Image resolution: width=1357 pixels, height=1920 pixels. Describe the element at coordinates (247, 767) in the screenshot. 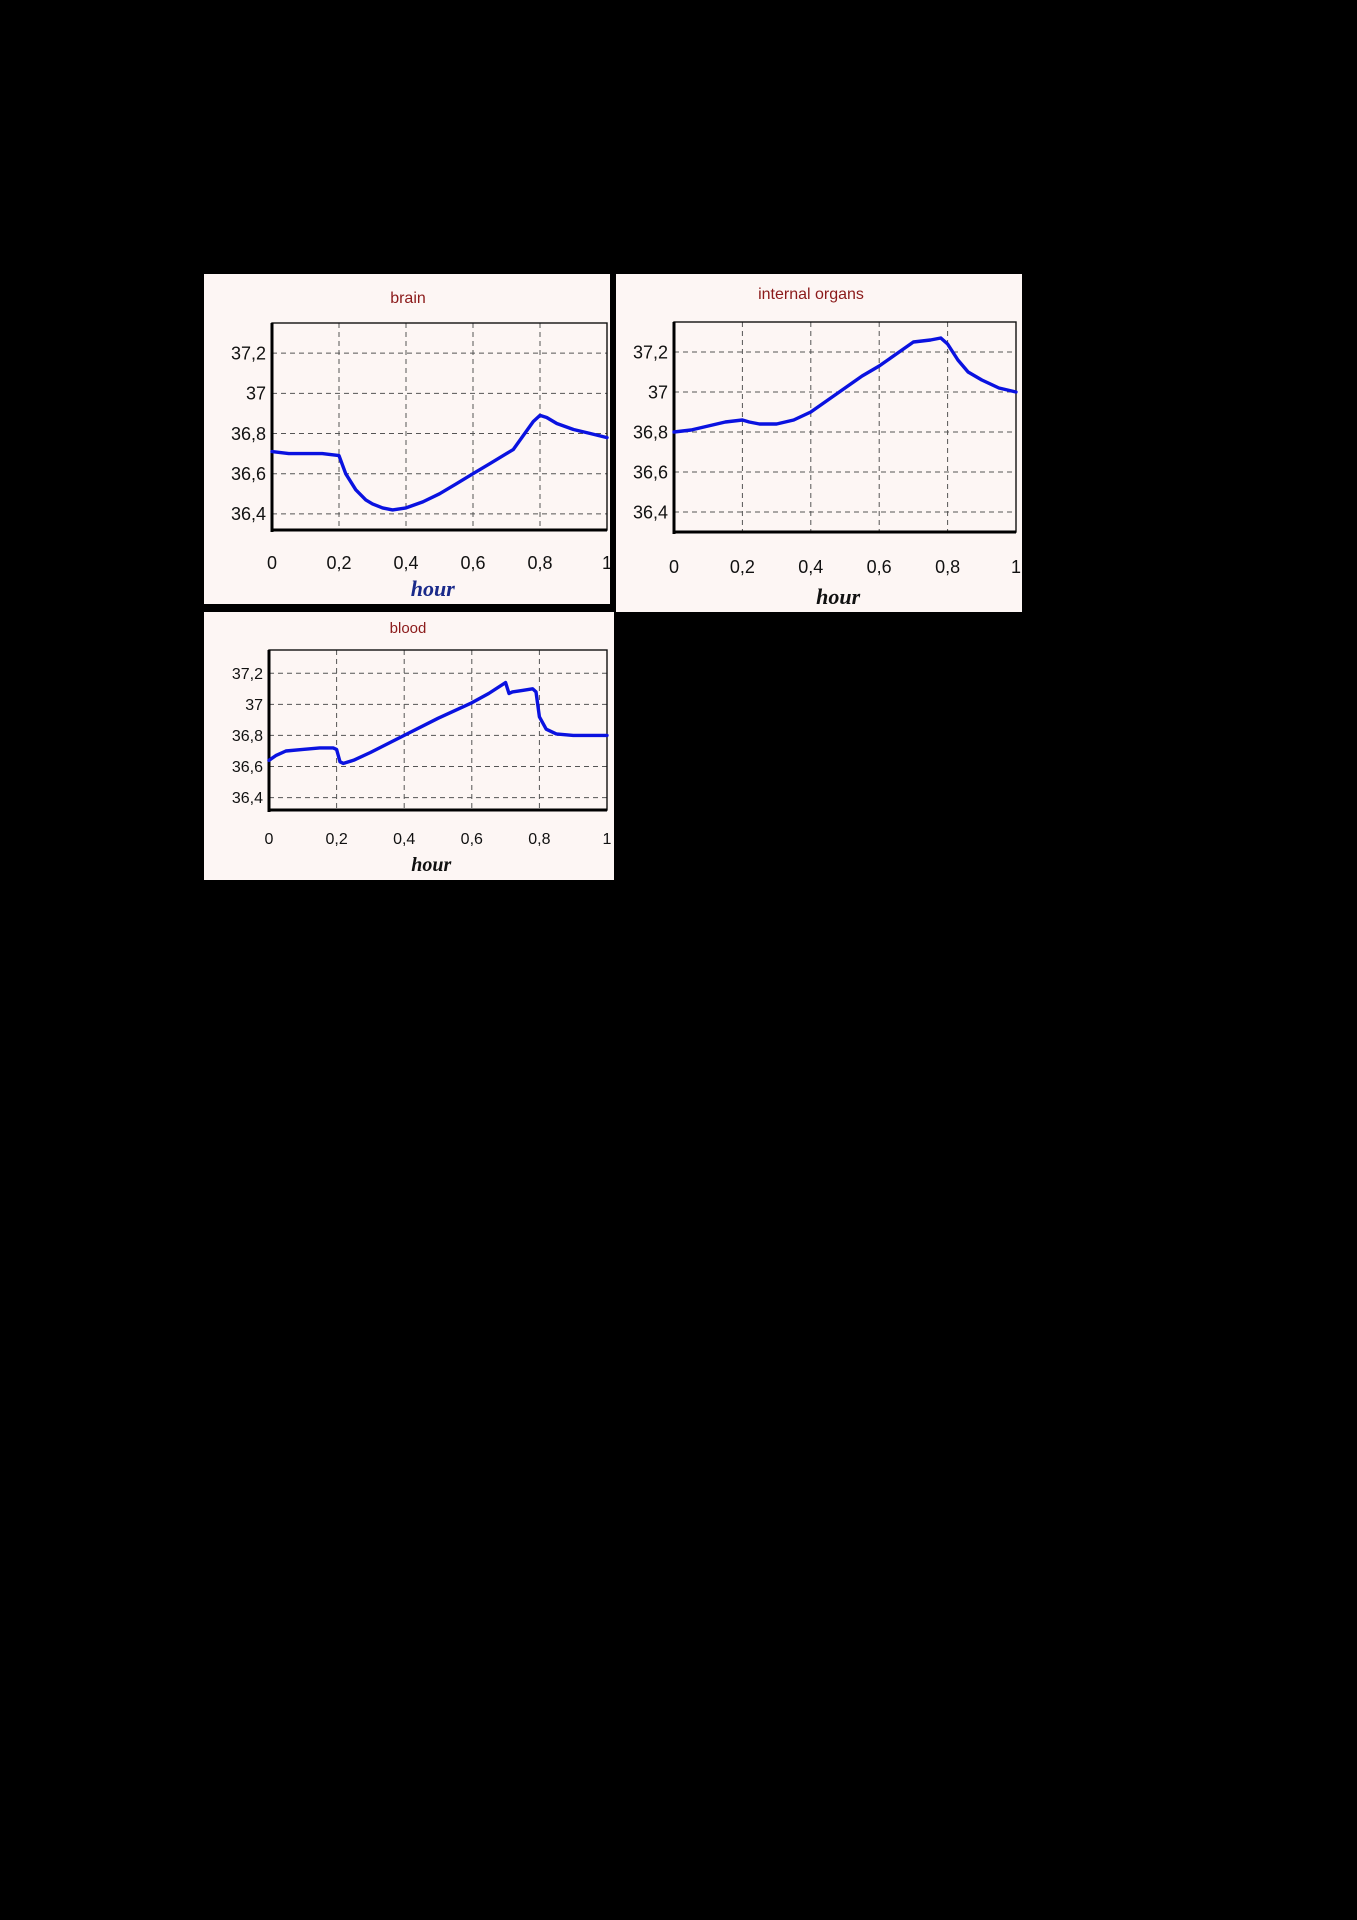

I see `blood-y-tick-label-1: 36,6` at that location.